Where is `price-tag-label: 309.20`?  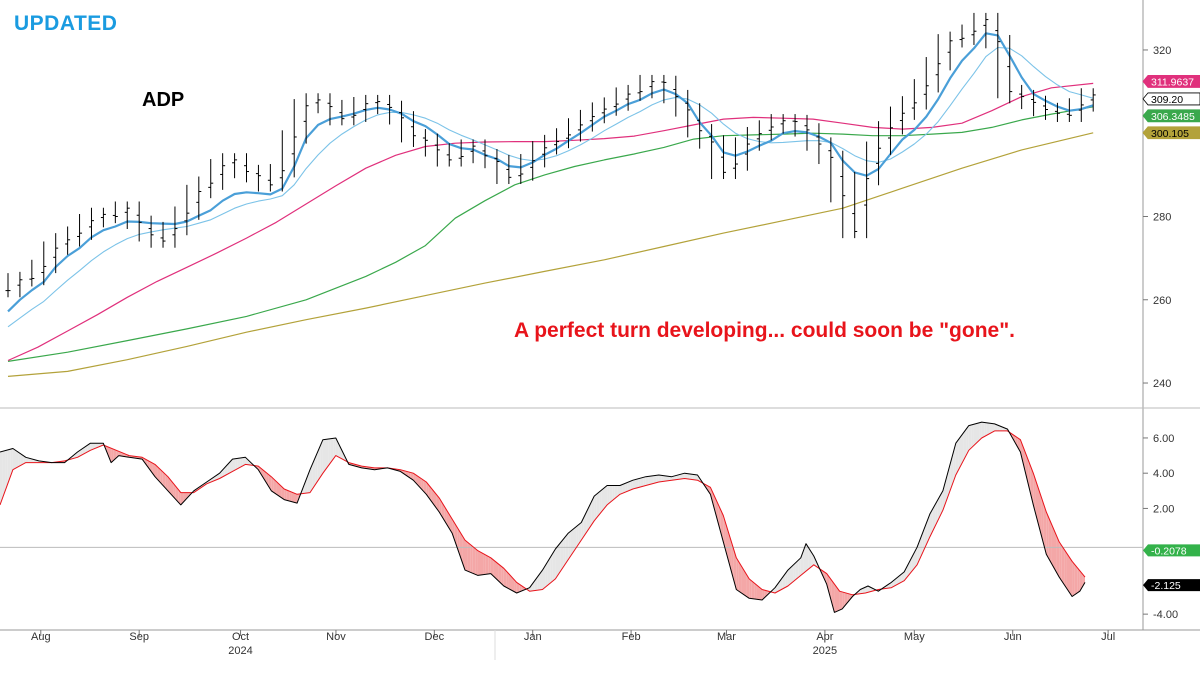
price-tag-label: 309.20 is located at coordinates (1167, 100).